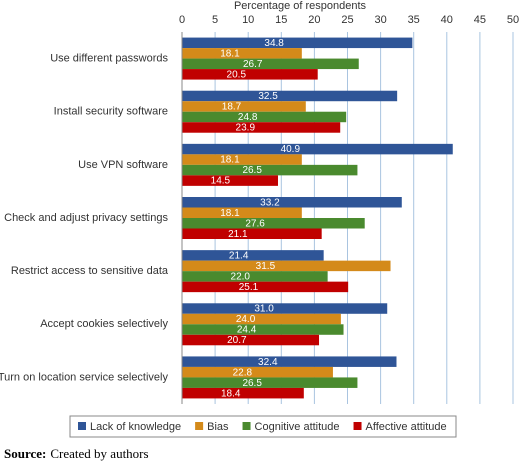  Describe the element at coordinates (84, 377) in the screenshot. I see `category-label: Turn on location service selectively` at that location.